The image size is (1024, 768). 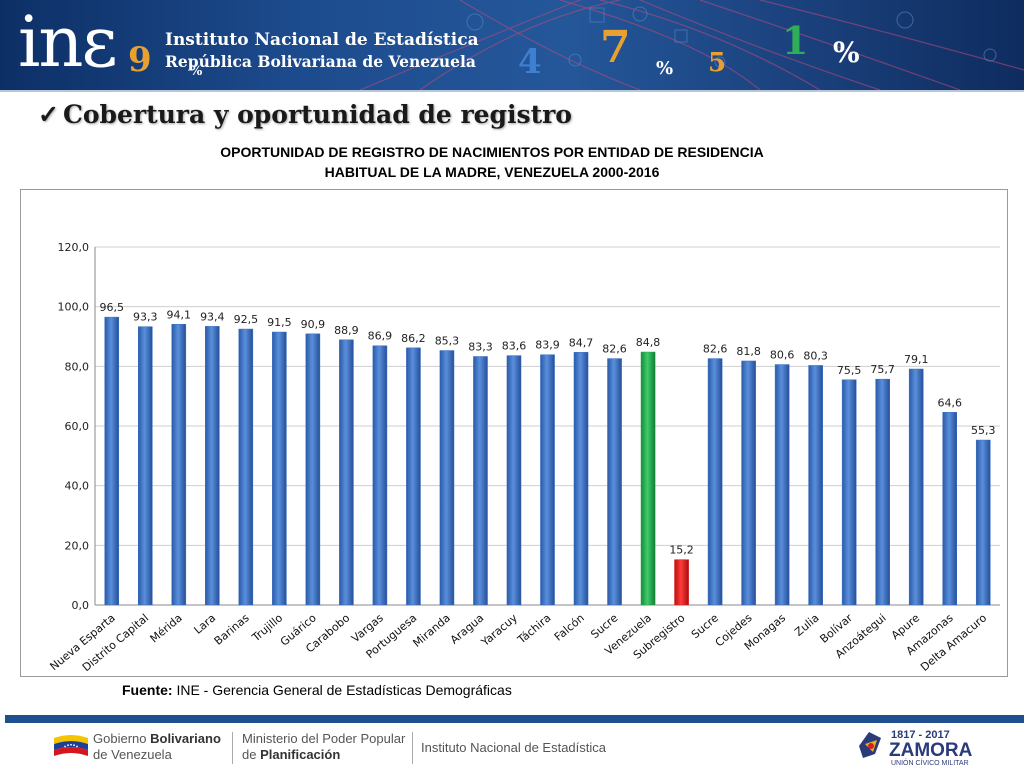 What do you see at coordinates (77, 426) in the screenshot?
I see `y-tick-label: 60,0` at bounding box center [77, 426].